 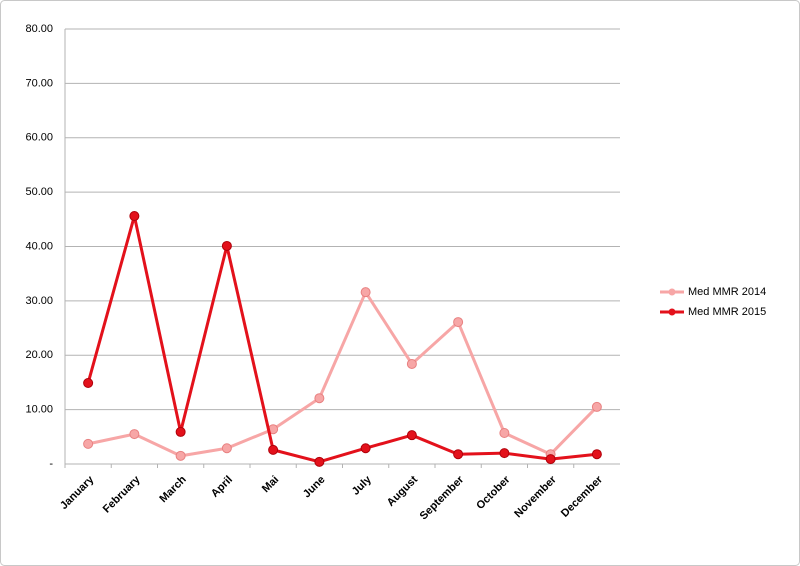 What do you see at coordinates (51, 464) in the screenshot?
I see `y-tick-label: -` at bounding box center [51, 464].